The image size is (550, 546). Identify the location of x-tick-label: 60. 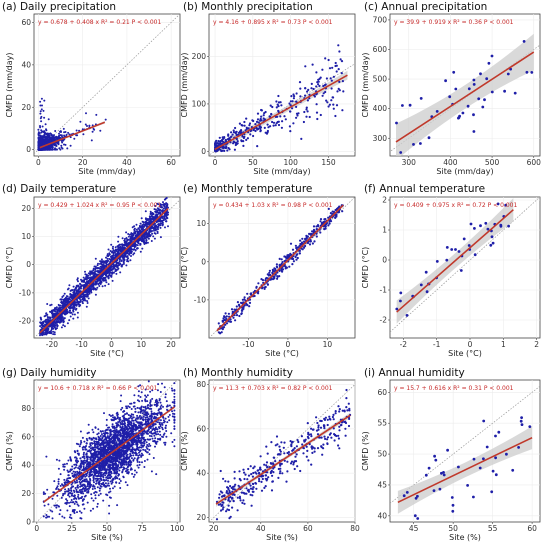
(171, 162).